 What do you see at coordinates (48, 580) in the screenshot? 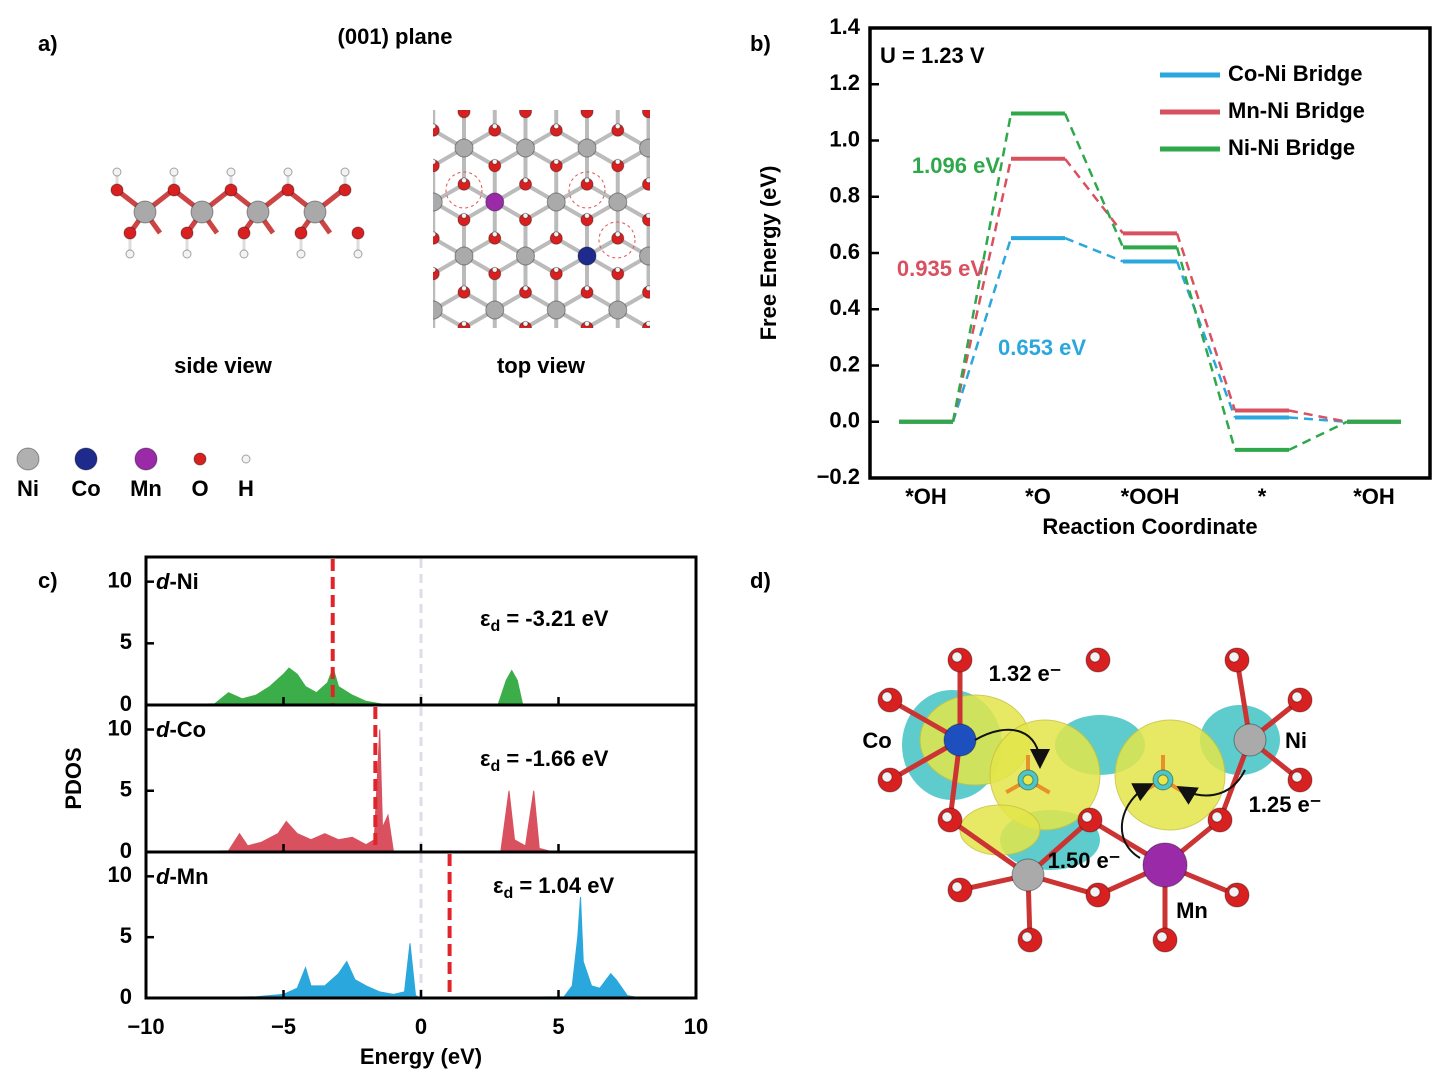
I see `panel-label: c)` at bounding box center [48, 580].